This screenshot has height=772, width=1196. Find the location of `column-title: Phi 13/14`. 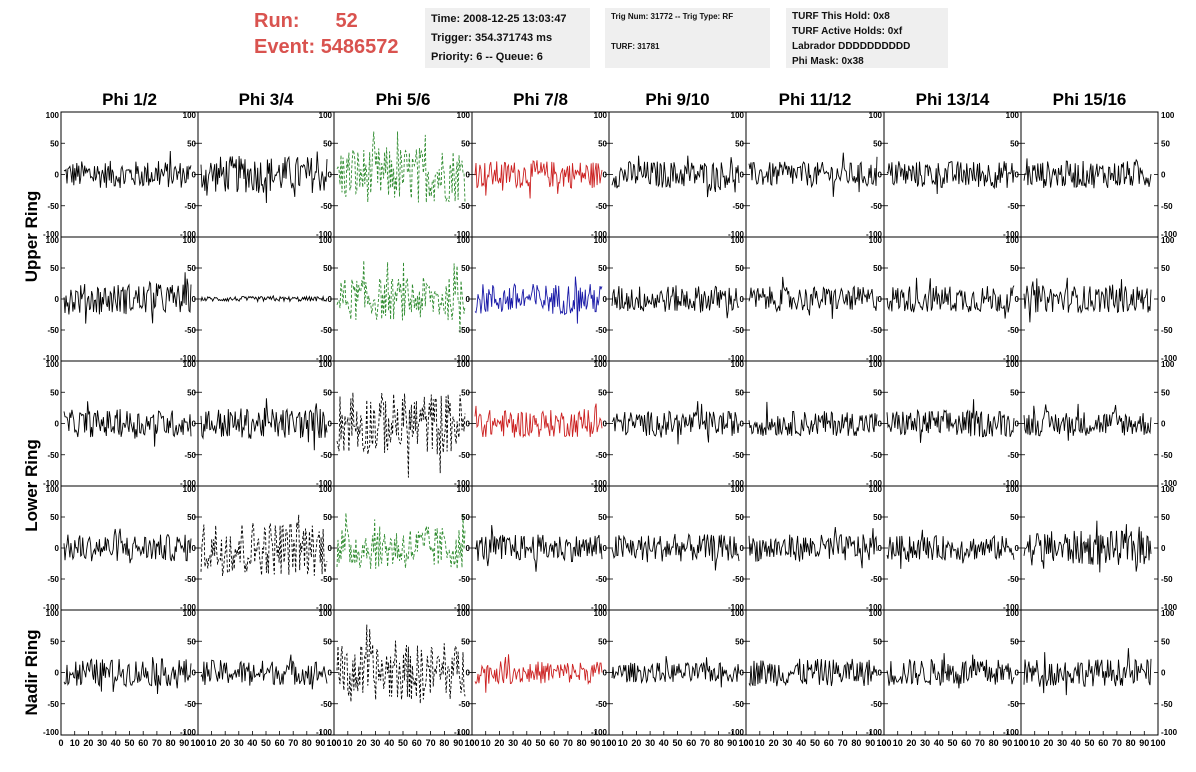

column-title: Phi 13/14 is located at coordinates (953, 99).